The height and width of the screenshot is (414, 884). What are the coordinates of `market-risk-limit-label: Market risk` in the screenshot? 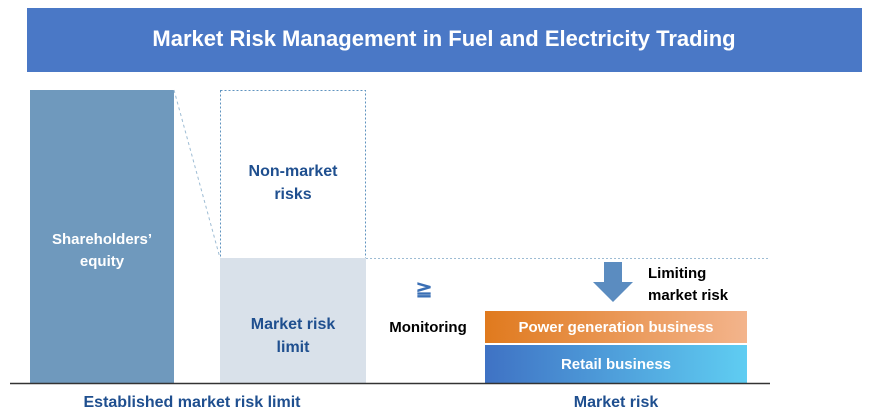 It's located at (293, 324).